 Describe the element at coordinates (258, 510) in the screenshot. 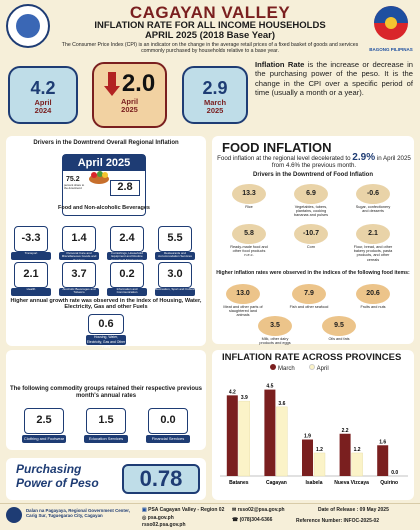

I see `footer-email: ✉ rsso02@psa.gov.ph` at that location.